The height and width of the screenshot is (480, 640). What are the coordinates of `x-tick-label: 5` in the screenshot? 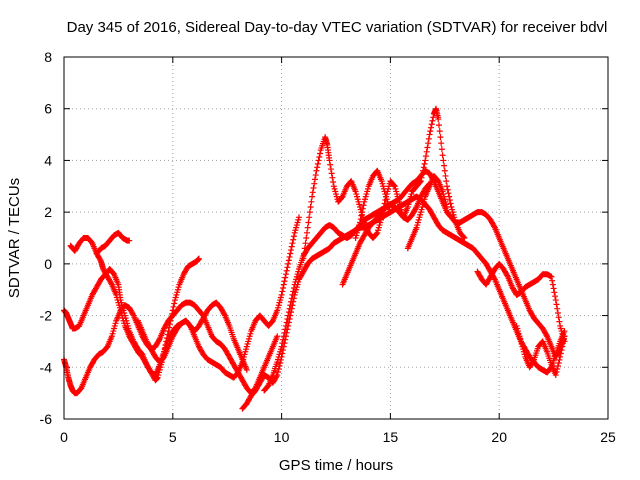 It's located at (173, 437).